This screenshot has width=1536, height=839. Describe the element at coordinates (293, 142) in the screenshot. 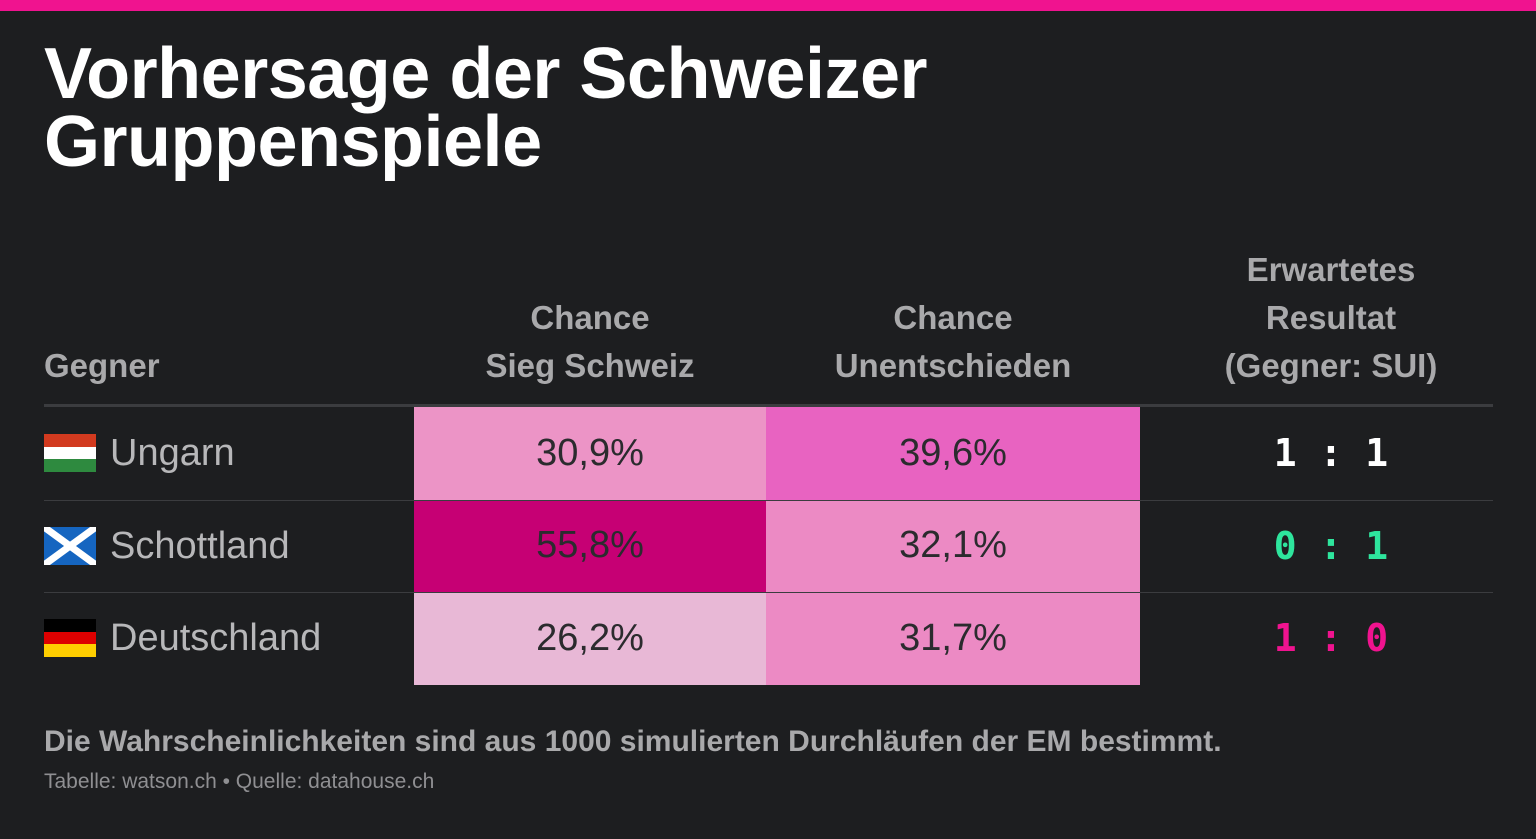

I see `title-line-2: Gruppenspiele` at that location.